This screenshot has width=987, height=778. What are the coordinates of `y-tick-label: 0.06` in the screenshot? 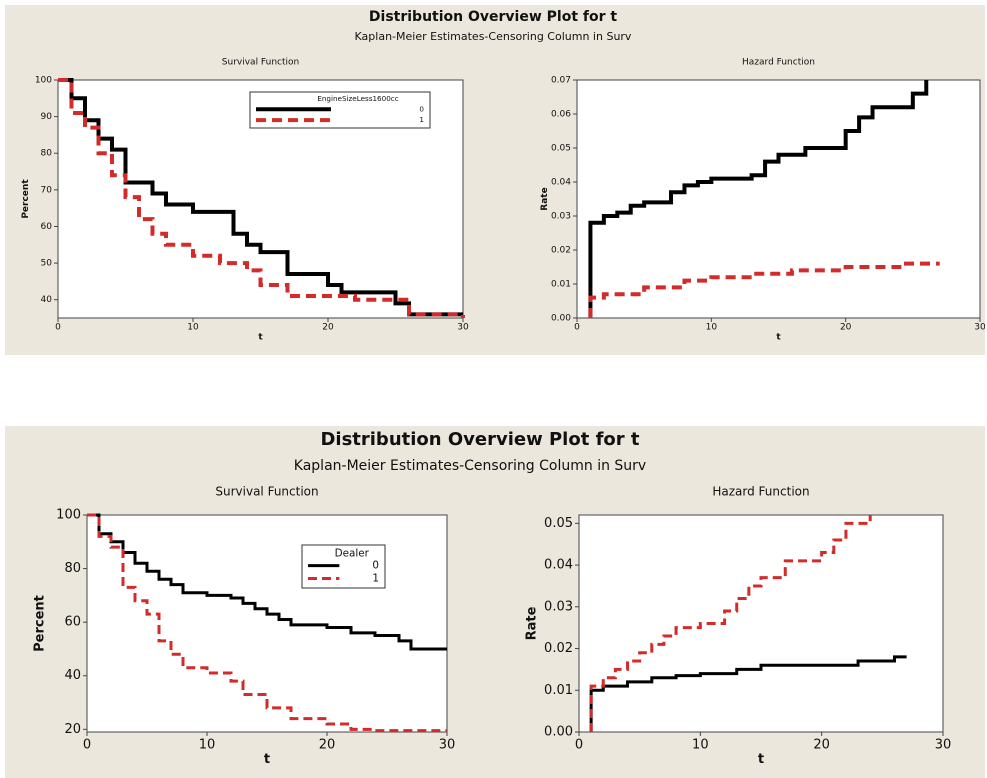 It's located at (561, 115).